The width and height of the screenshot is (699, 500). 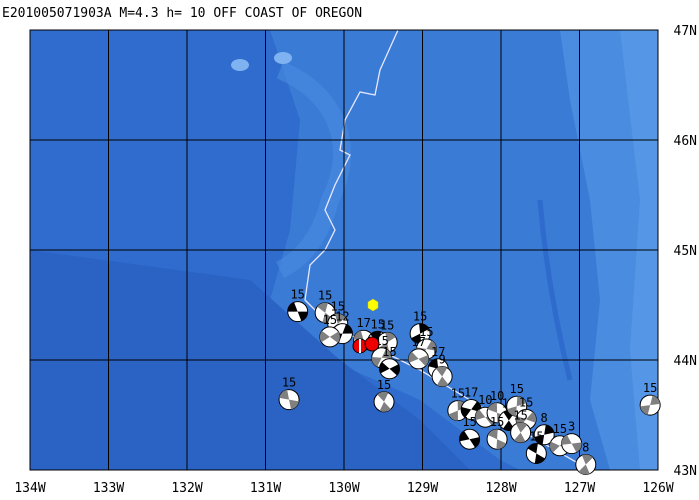 I want to click on station, so click(x=373, y=305).